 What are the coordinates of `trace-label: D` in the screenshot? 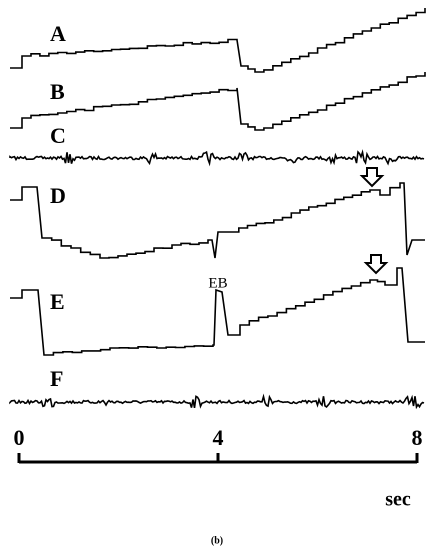 It's located at (58, 195).